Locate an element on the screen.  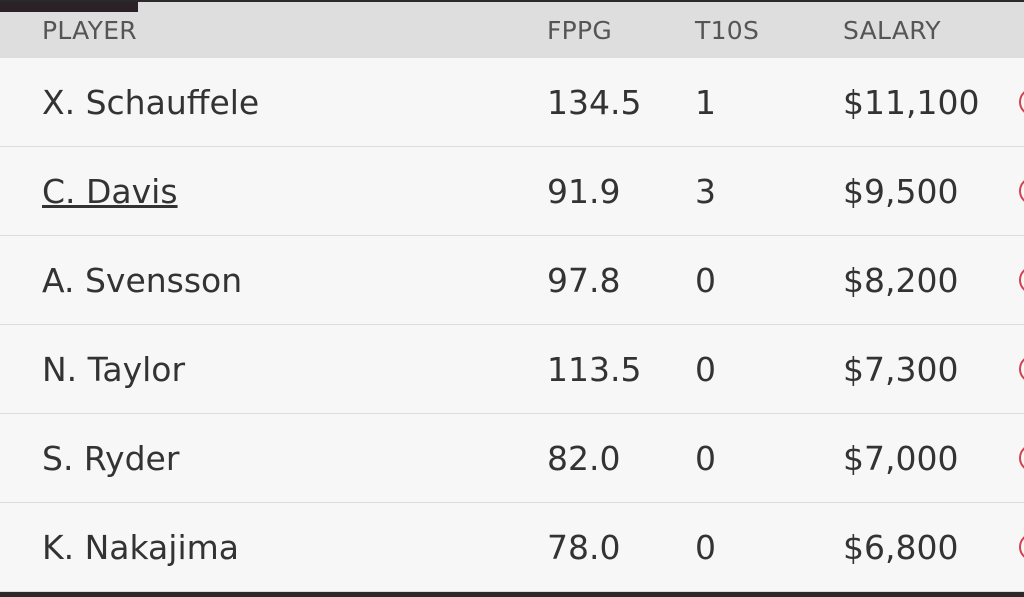
t10s-header: T10S is located at coordinates (727, 30).